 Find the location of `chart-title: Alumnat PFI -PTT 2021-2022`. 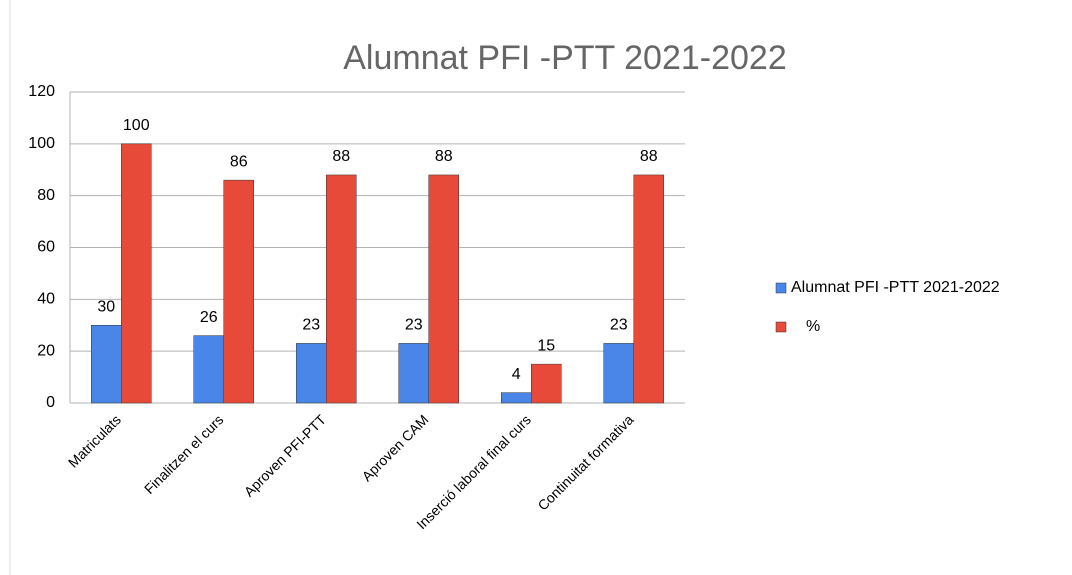

chart-title: Alumnat PFI -PTT 2021-2022 is located at coordinates (564, 58).